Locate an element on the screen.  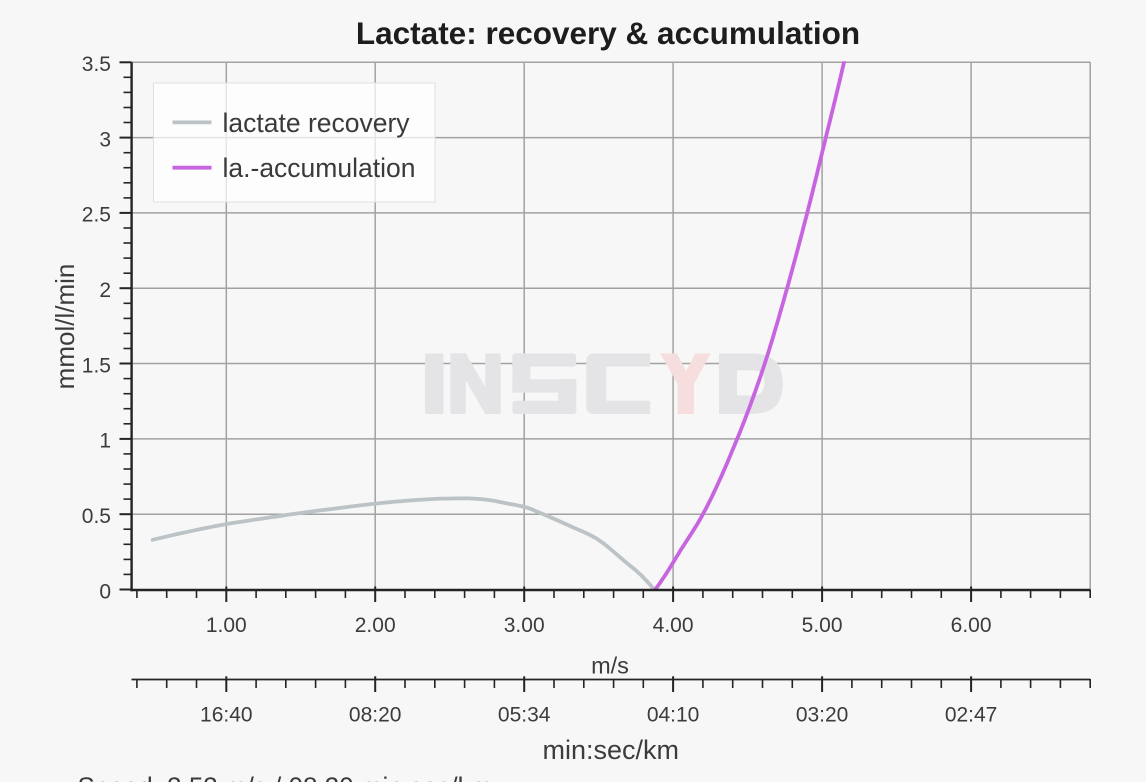
svg-text: 04:10 is located at coordinates (673, 715).